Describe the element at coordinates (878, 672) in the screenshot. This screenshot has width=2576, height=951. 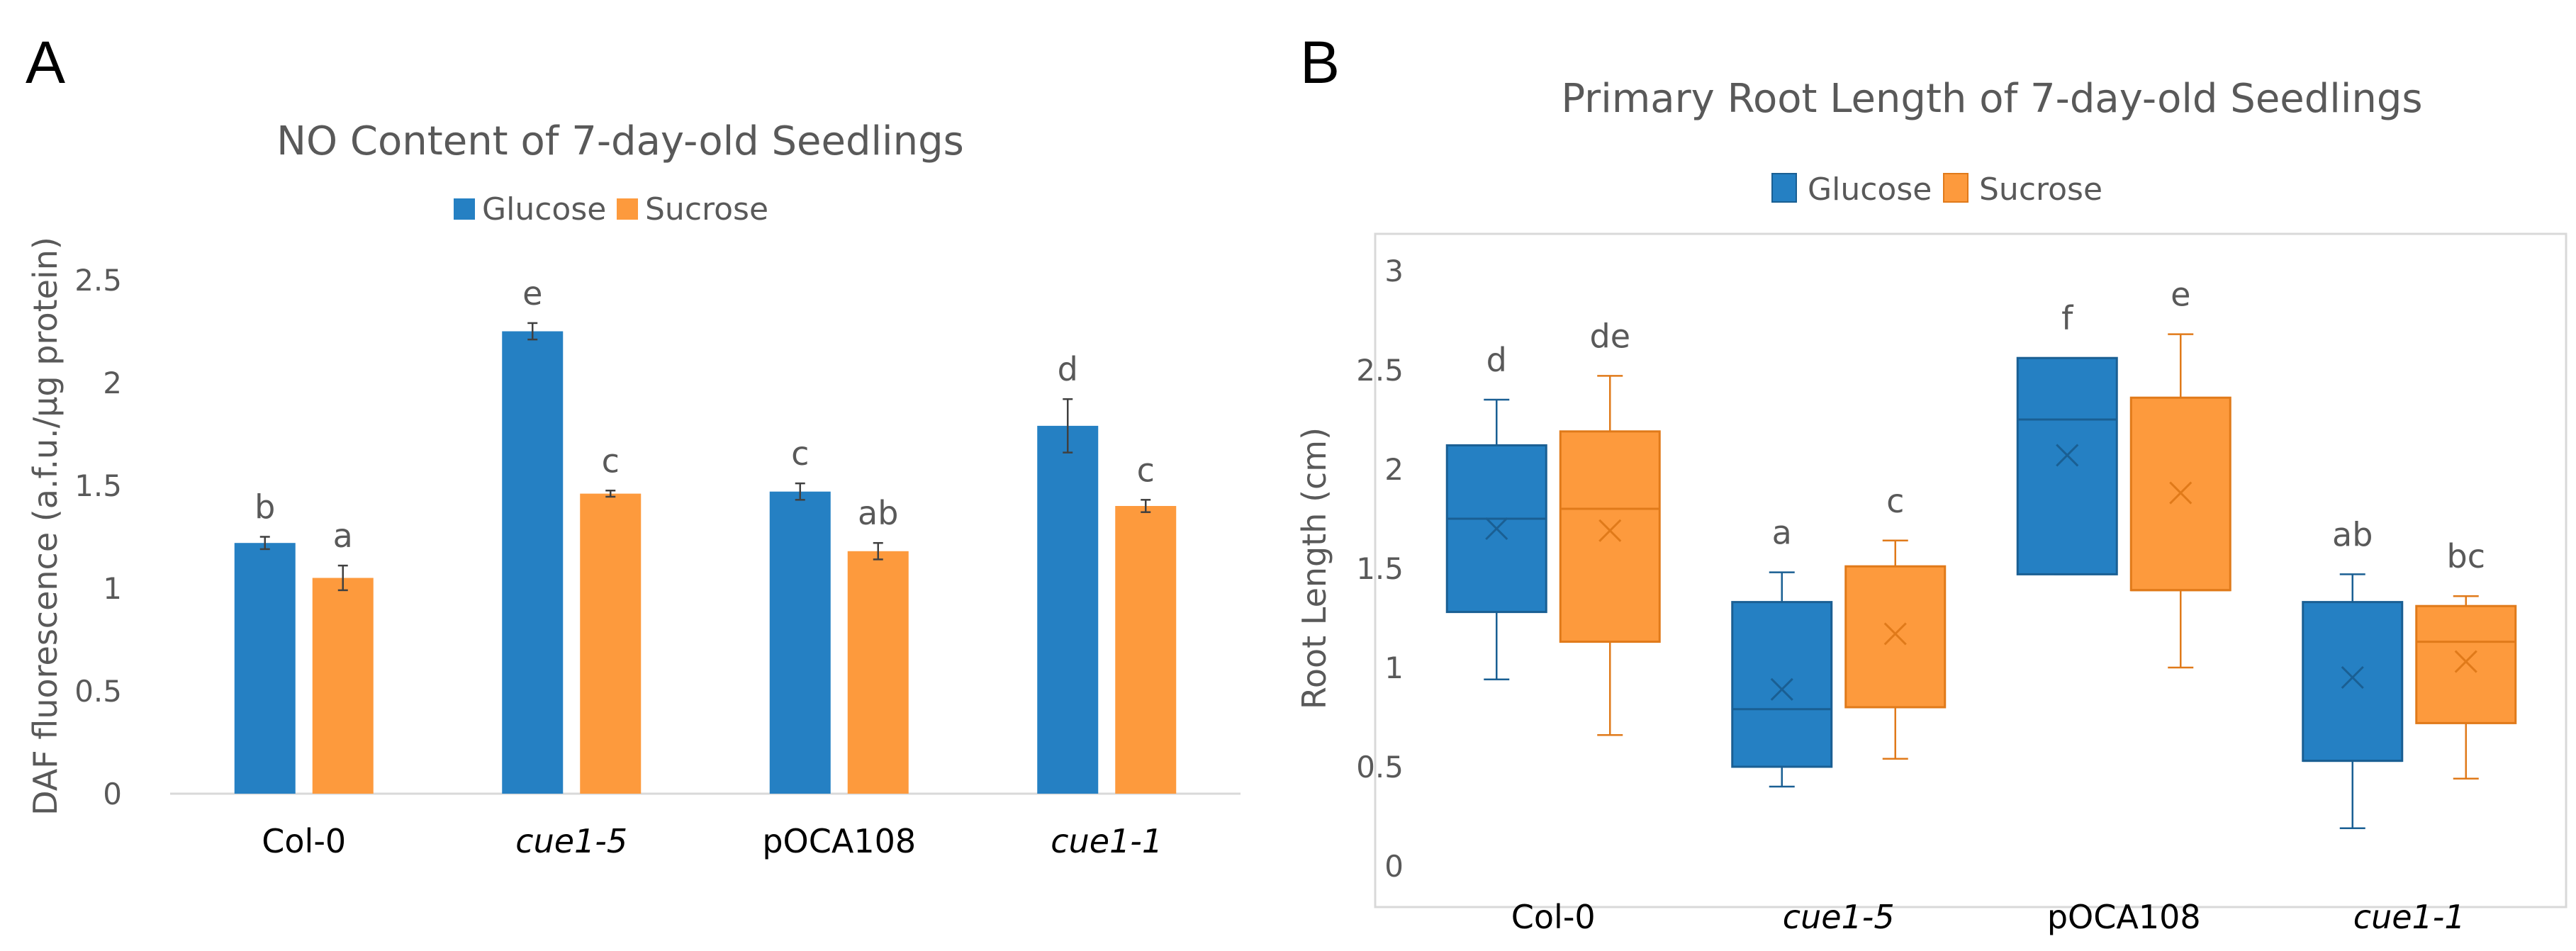
I see `bar-sucrose-pOCA108` at that location.